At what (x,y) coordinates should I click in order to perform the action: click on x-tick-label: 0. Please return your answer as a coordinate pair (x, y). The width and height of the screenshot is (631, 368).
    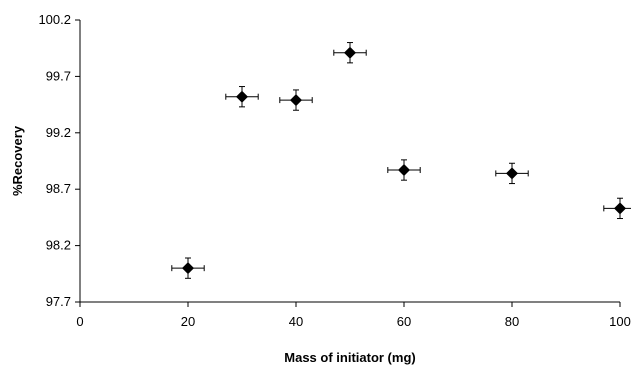
    Looking at the image, I should click on (79, 321).